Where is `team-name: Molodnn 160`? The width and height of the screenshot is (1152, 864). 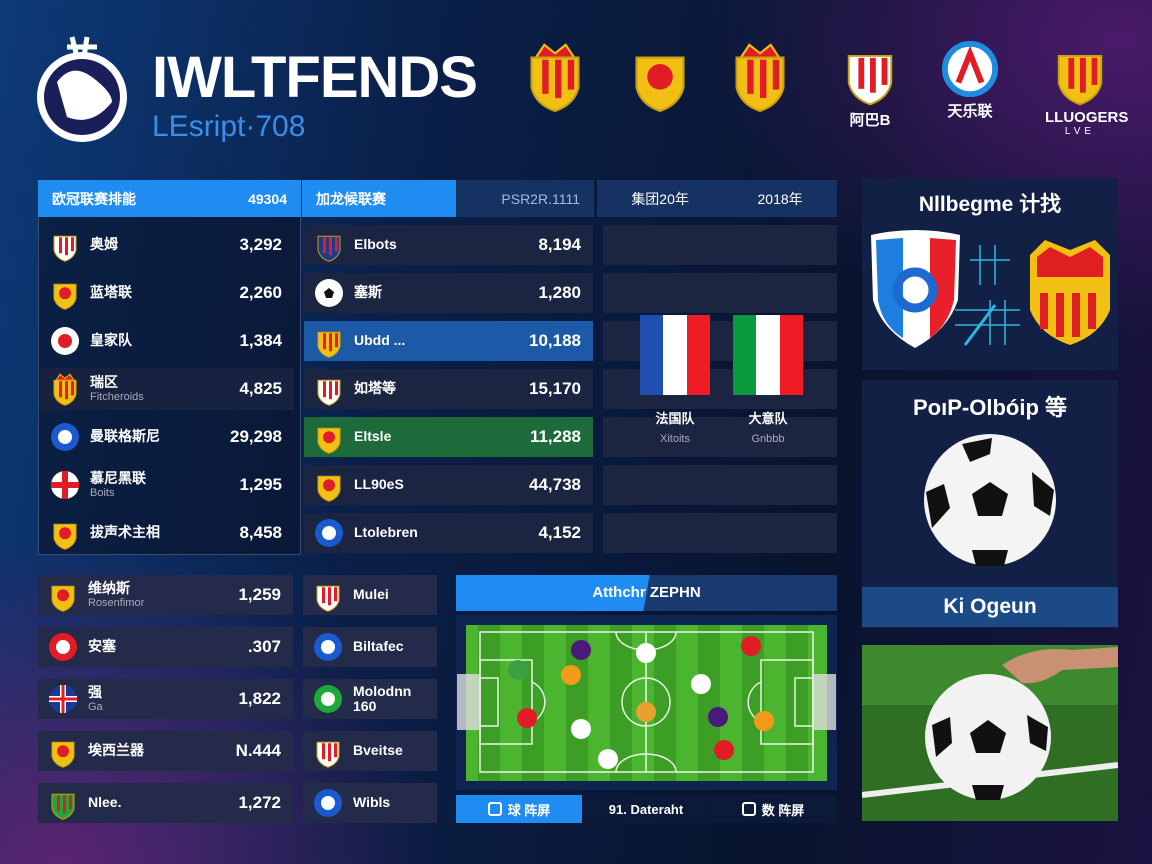 team-name: Molodnn 160 is located at coordinates (382, 698).